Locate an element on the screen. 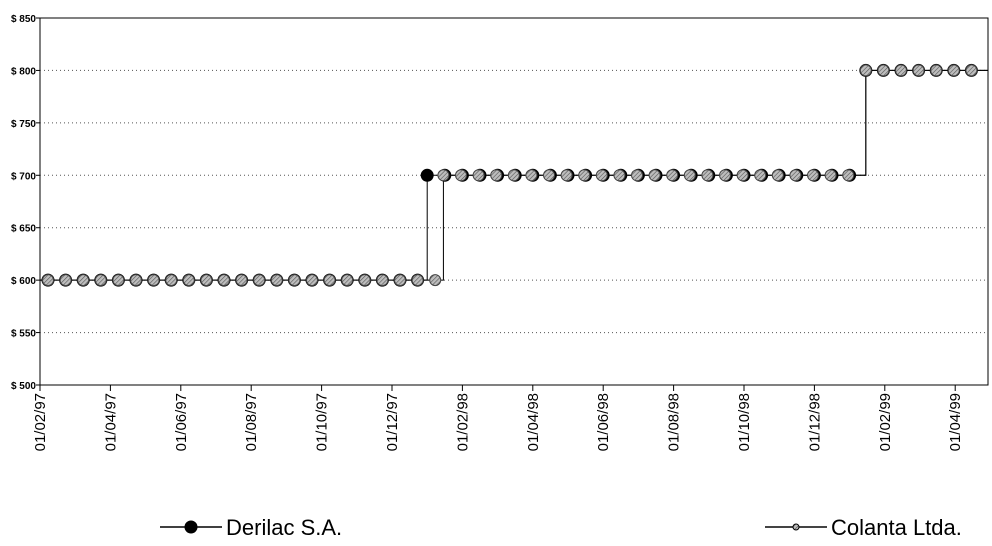  x-tick-label: 01/04/97 is located at coordinates (110, 422).